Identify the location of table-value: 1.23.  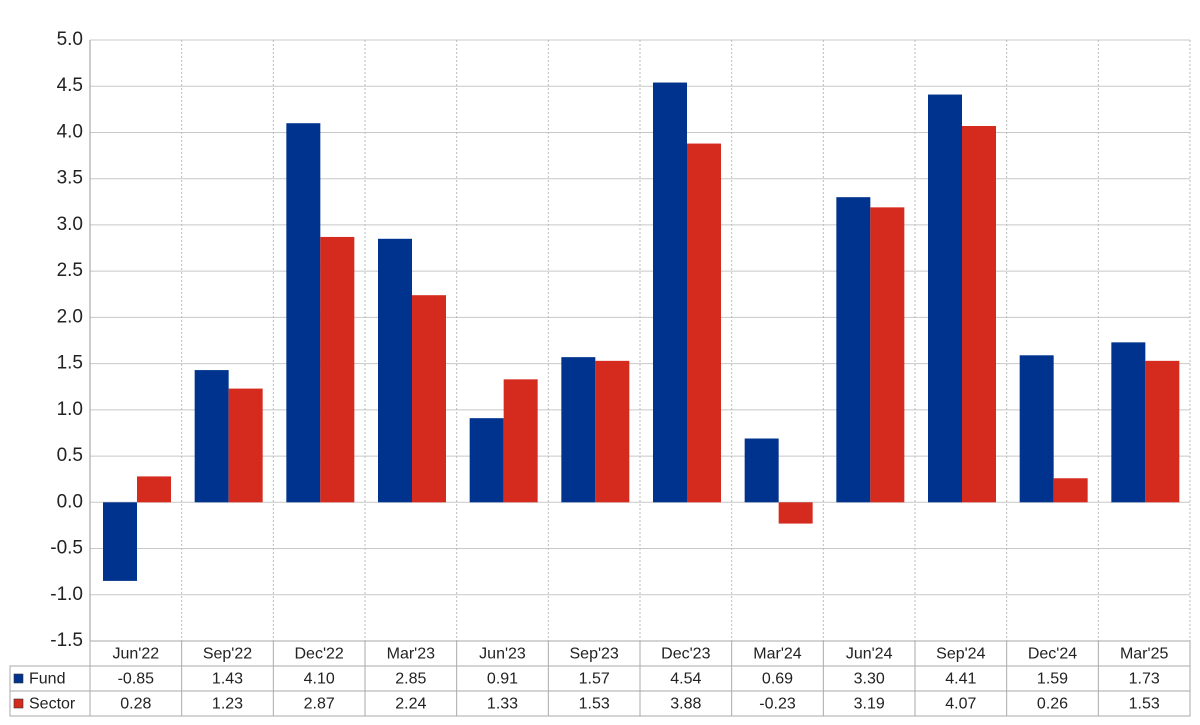
(227, 704).